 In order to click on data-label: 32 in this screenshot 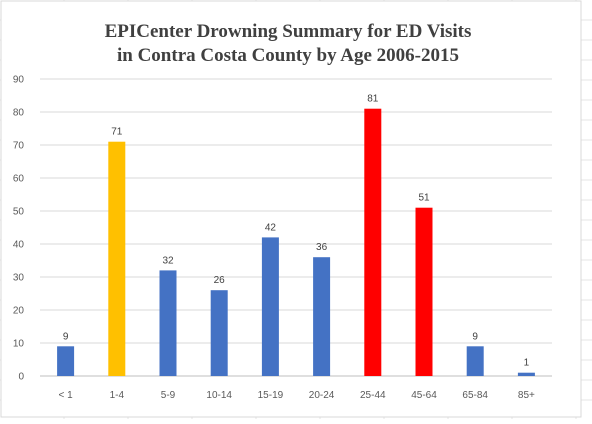, I will do `click(168, 260)`.